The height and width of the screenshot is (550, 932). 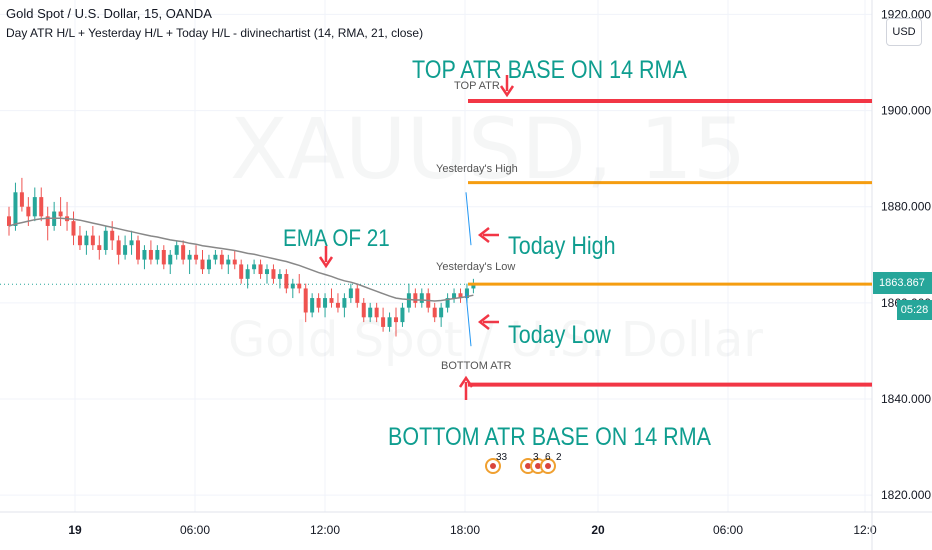 I want to click on bar-countdown: 05:28, so click(x=914, y=310).